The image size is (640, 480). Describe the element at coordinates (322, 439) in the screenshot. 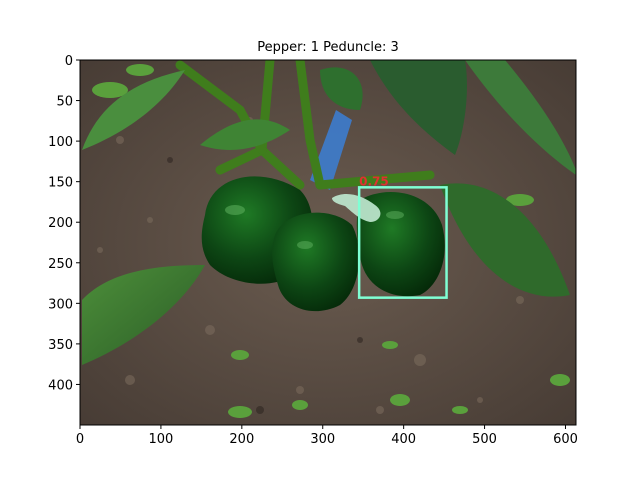

I see `x-tick-label: 300` at that location.